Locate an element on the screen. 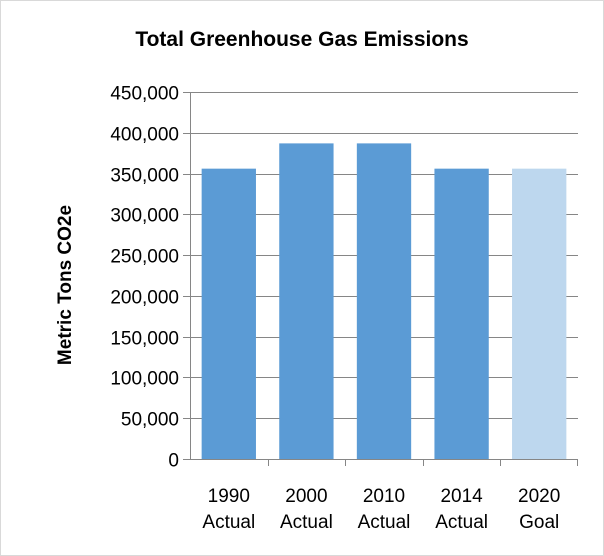  x-tick-label: Goal is located at coordinates (539, 522).